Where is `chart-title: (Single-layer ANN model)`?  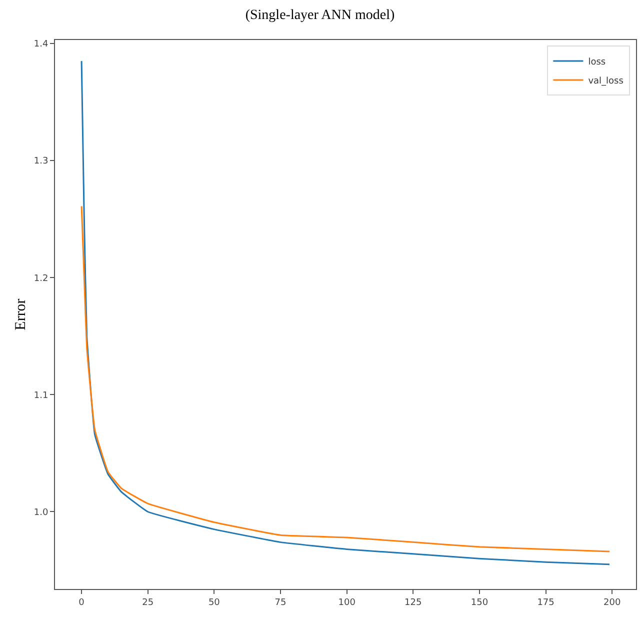 chart-title: (Single-layer ANN model) is located at coordinates (320, 16).